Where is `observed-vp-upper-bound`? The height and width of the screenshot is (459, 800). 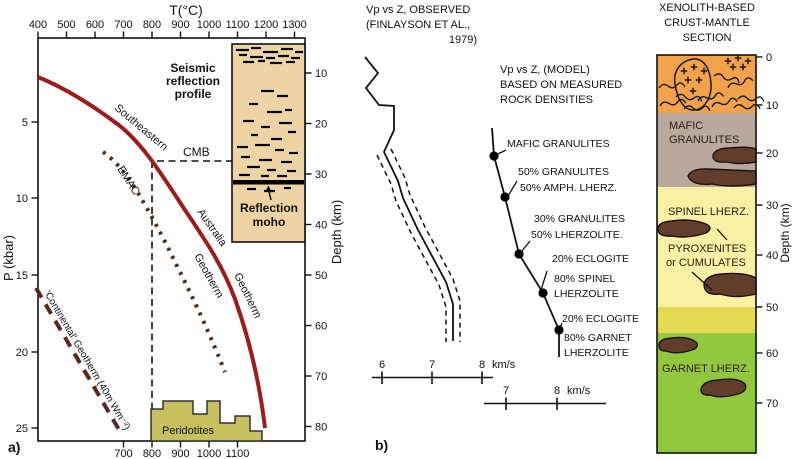
observed-vp-upper-bound is located at coordinates (425, 245).